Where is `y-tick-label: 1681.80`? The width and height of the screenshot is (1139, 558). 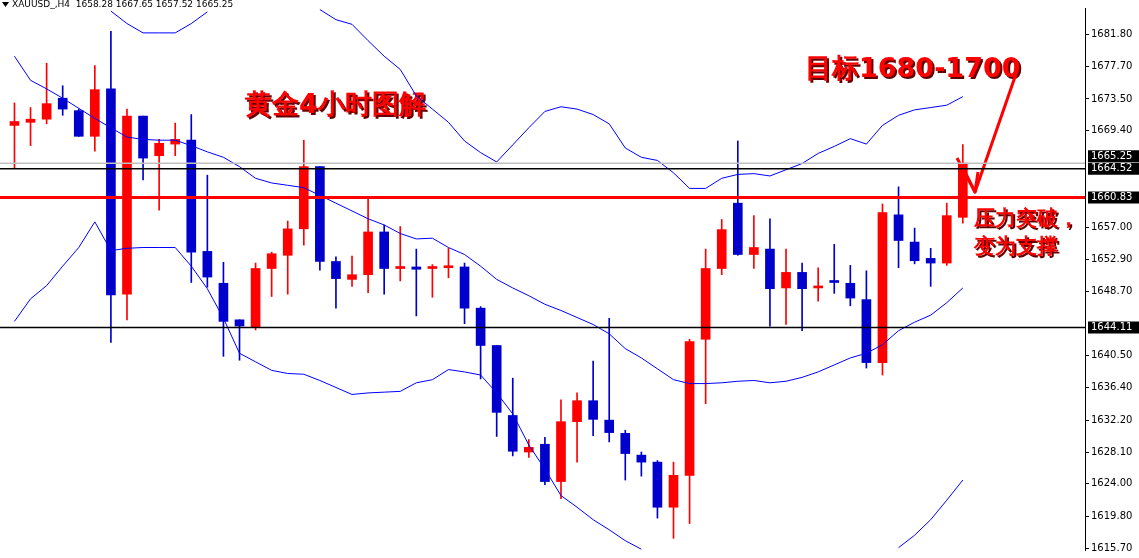 y-tick-label: 1681.80 is located at coordinates (1112, 34).